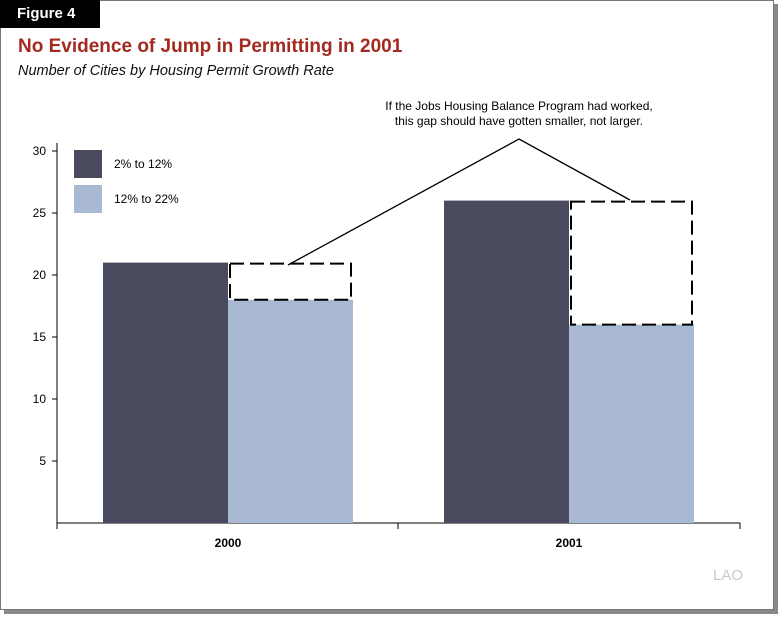 This screenshot has height=617, width=781. I want to click on gap-box-2001, so click(631, 263).